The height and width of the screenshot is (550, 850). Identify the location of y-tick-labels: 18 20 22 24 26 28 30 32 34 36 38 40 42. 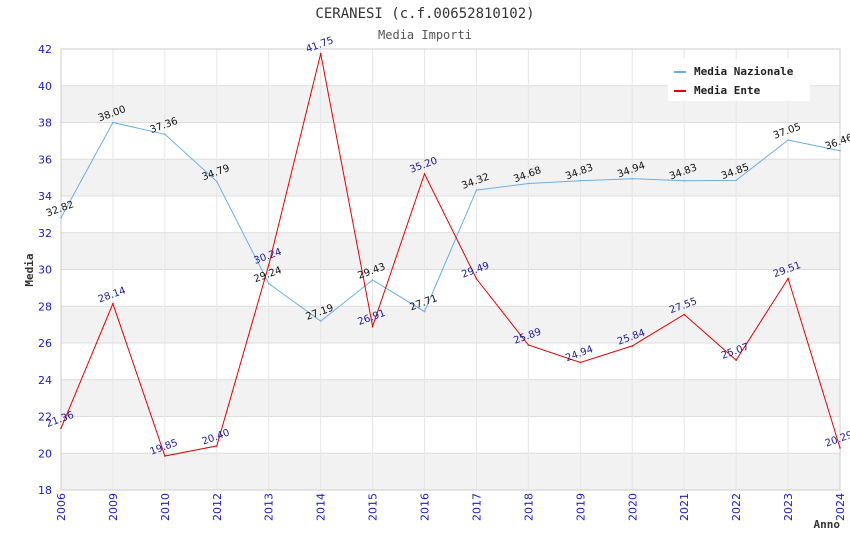
(45, 270).